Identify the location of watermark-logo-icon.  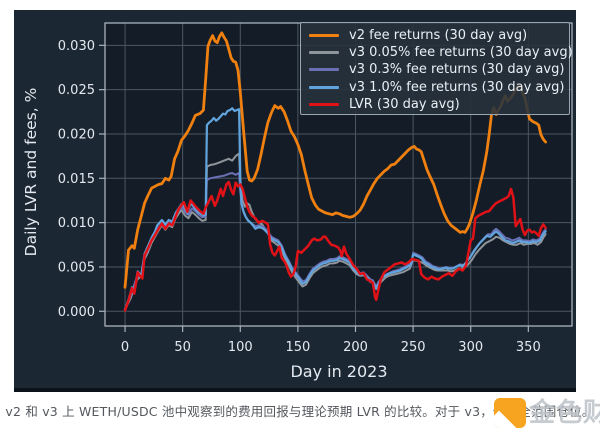
(510, 413).